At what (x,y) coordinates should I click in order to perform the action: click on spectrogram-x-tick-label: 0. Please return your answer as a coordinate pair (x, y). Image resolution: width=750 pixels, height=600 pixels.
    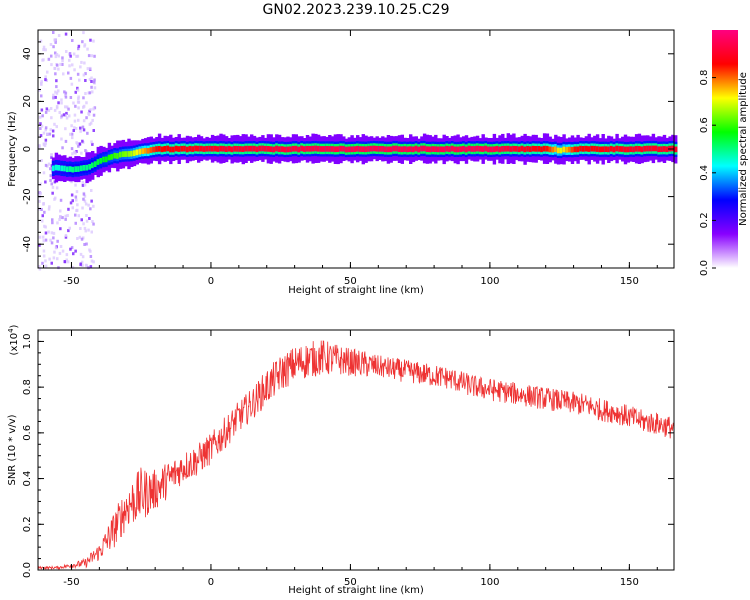
    Looking at the image, I should click on (211, 281).